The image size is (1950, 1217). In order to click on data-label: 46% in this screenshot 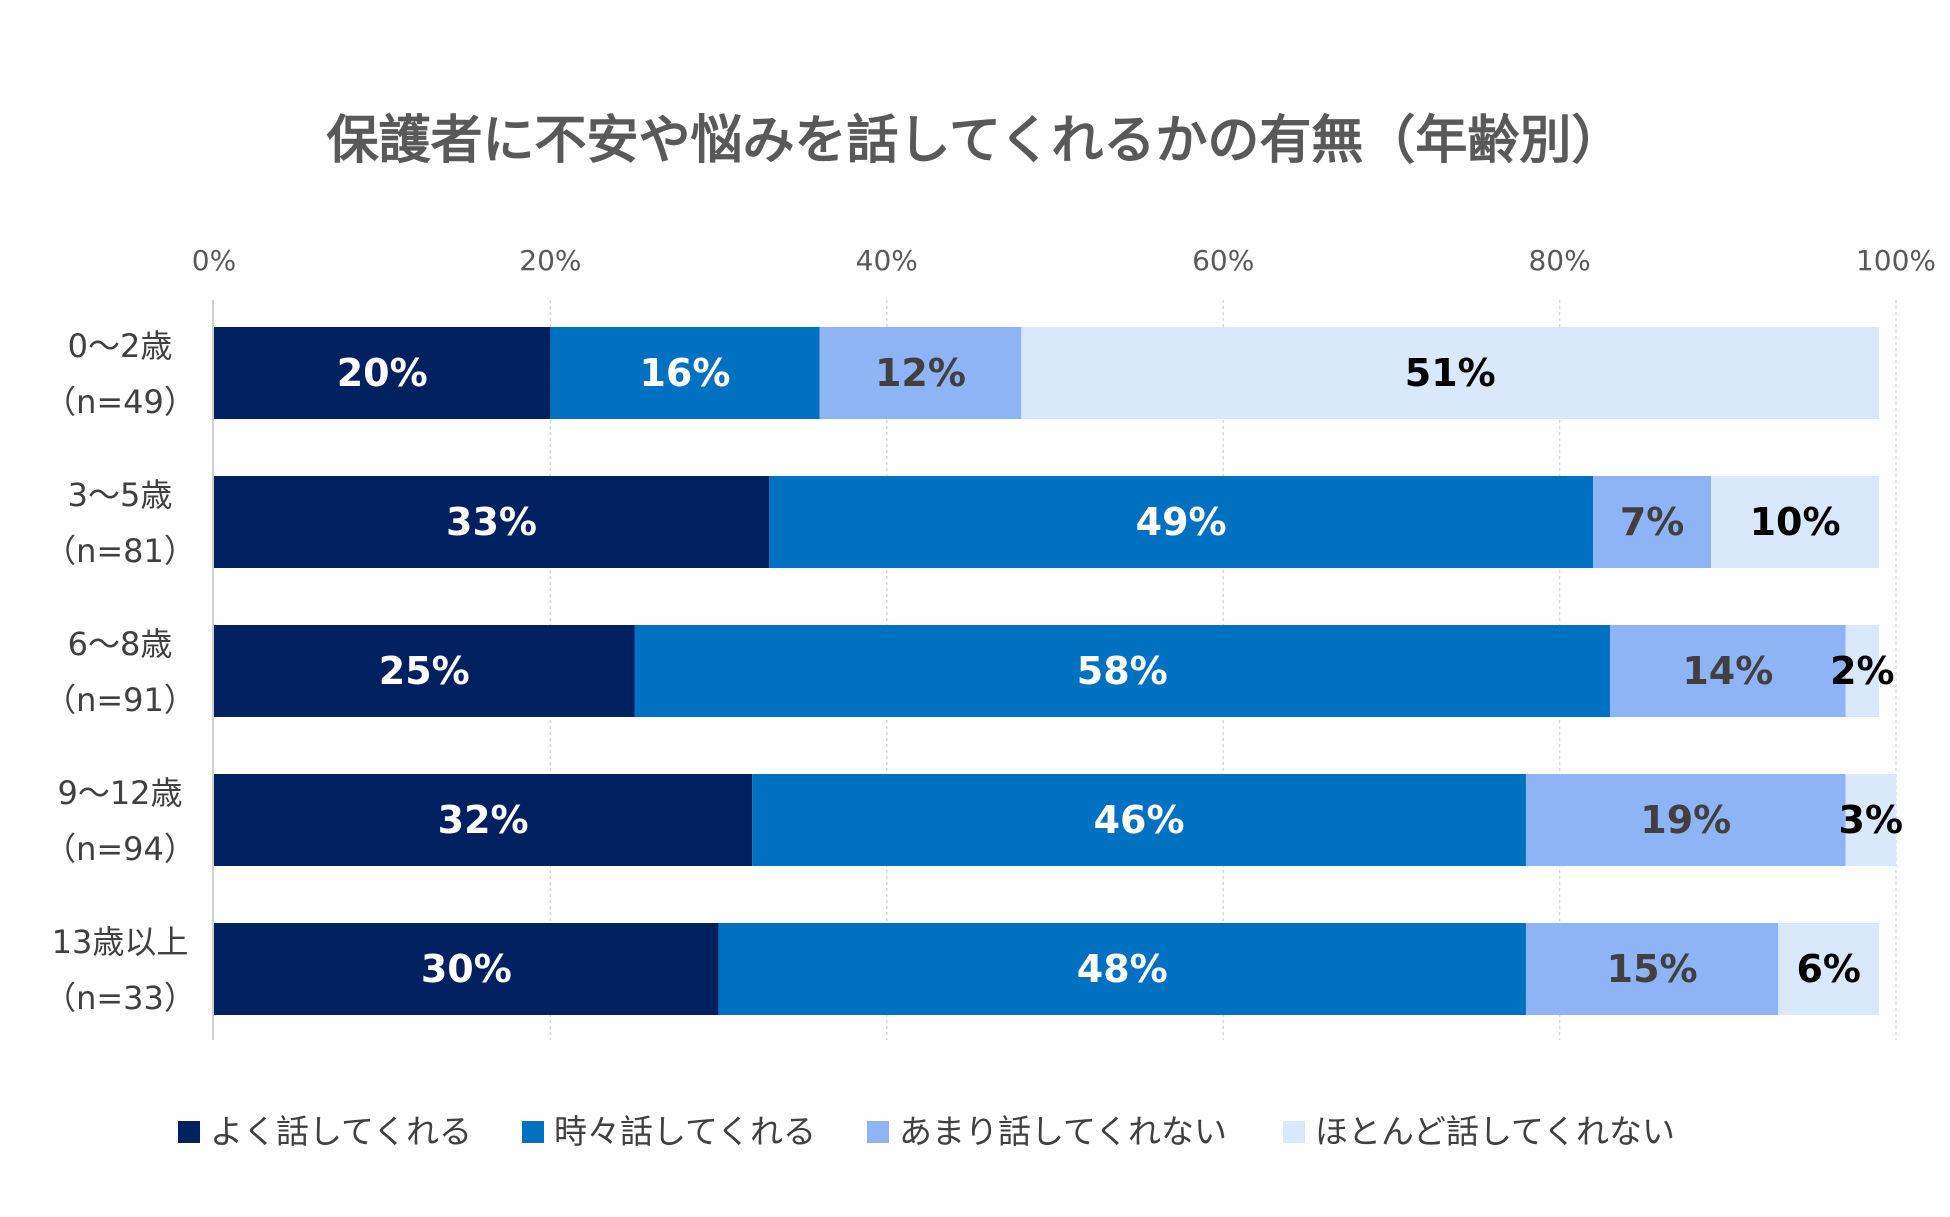, I will do `click(1139, 820)`.